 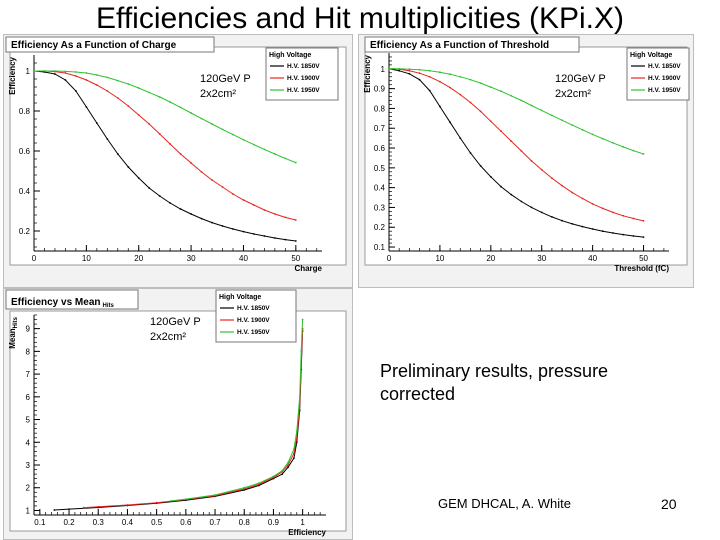 I want to click on y-tick-label: 0.8, so click(x=380, y=108).